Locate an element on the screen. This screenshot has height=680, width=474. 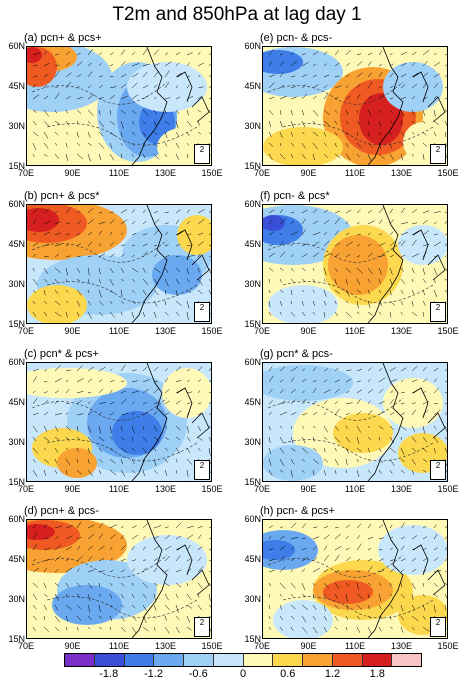
longitude-label: 90E is located at coordinates (72, 489).